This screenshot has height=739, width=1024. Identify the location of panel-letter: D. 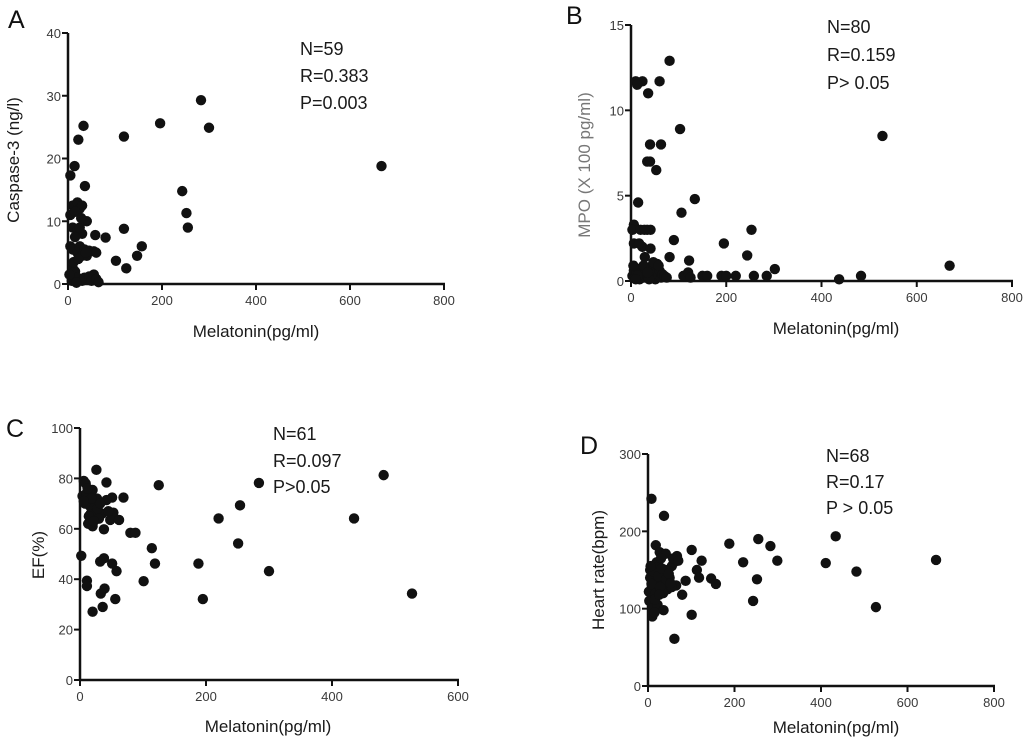
(589, 446).